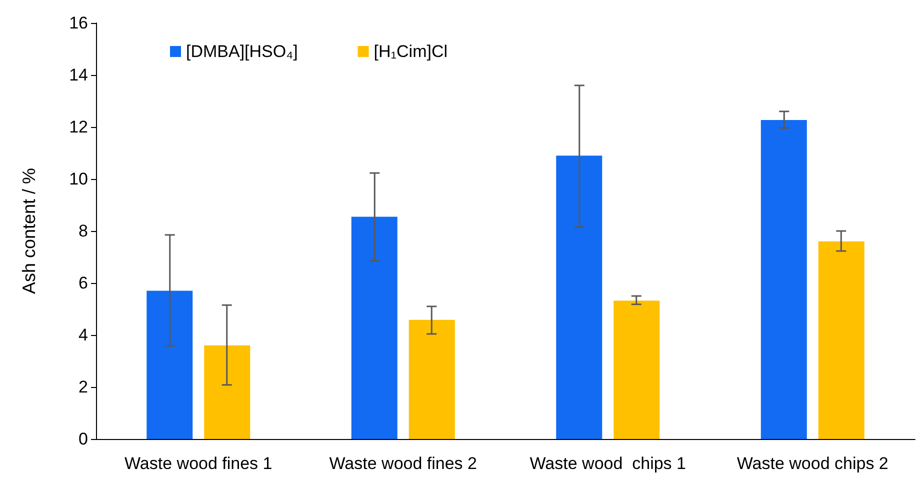  I want to click on x-tick-label: Waste wood fines 2, so click(403, 463).